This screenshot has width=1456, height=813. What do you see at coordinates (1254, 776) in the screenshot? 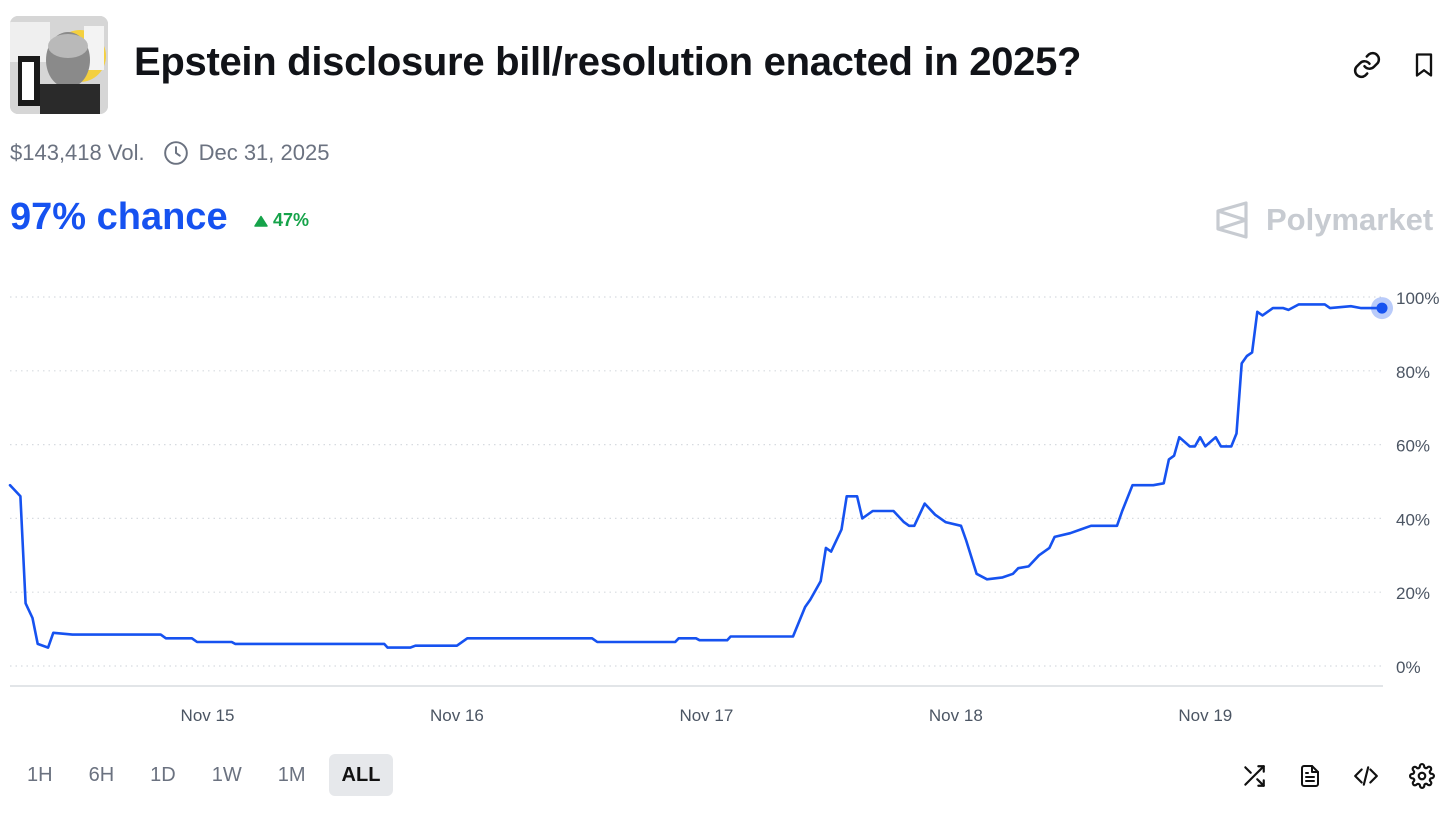
I see `shuffle-icon` at bounding box center [1254, 776].